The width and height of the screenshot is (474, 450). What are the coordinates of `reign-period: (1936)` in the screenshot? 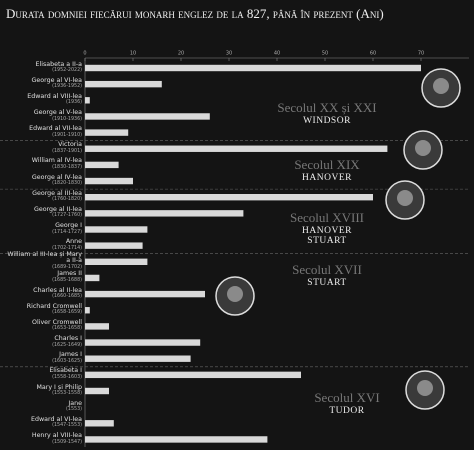 It's located at (74, 103).